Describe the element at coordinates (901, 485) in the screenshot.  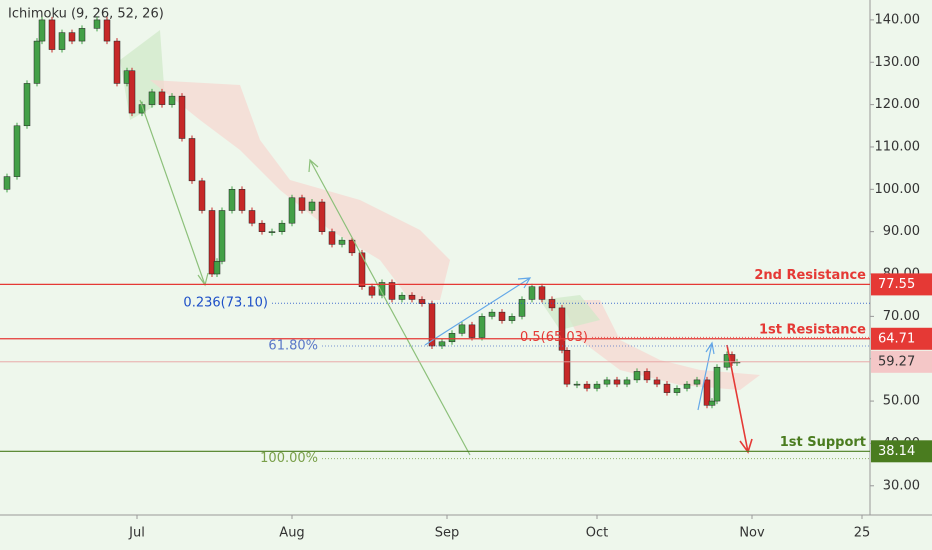
I see `y-tick-label: 30.00` at that location.